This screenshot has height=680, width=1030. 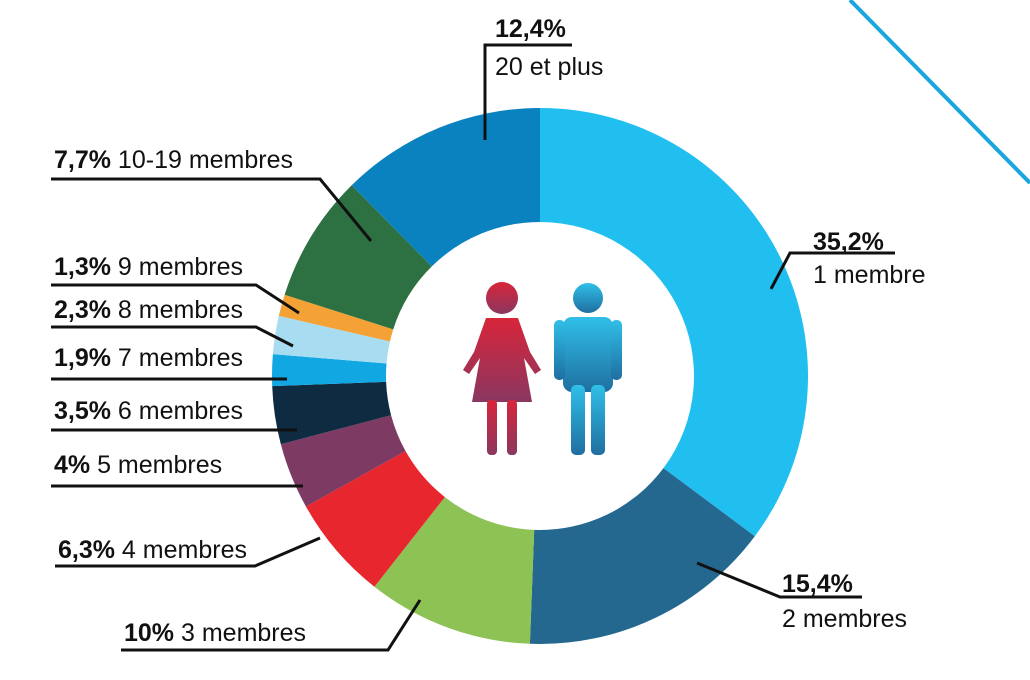 What do you see at coordinates (779, 580) in the screenshot?
I see `leader-line-2-membres` at bounding box center [779, 580].